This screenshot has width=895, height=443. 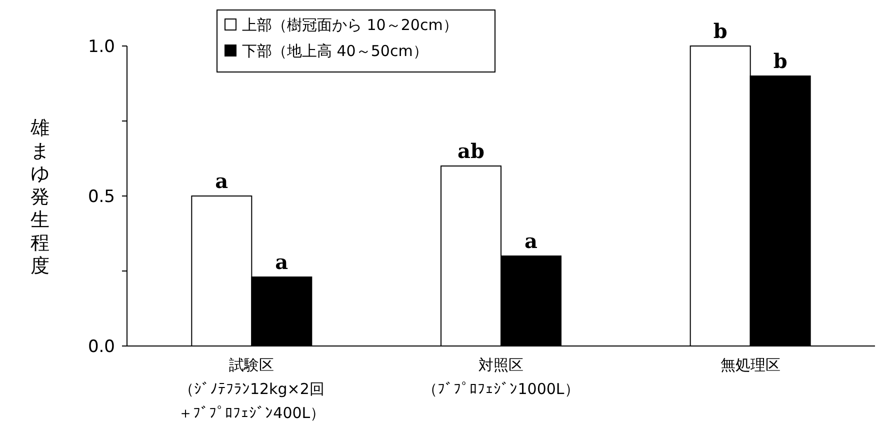 What do you see at coordinates (350, 25) in the screenshot?
I see `legend-label: 上部（樹冠面から 10～20cm）` at bounding box center [350, 25].